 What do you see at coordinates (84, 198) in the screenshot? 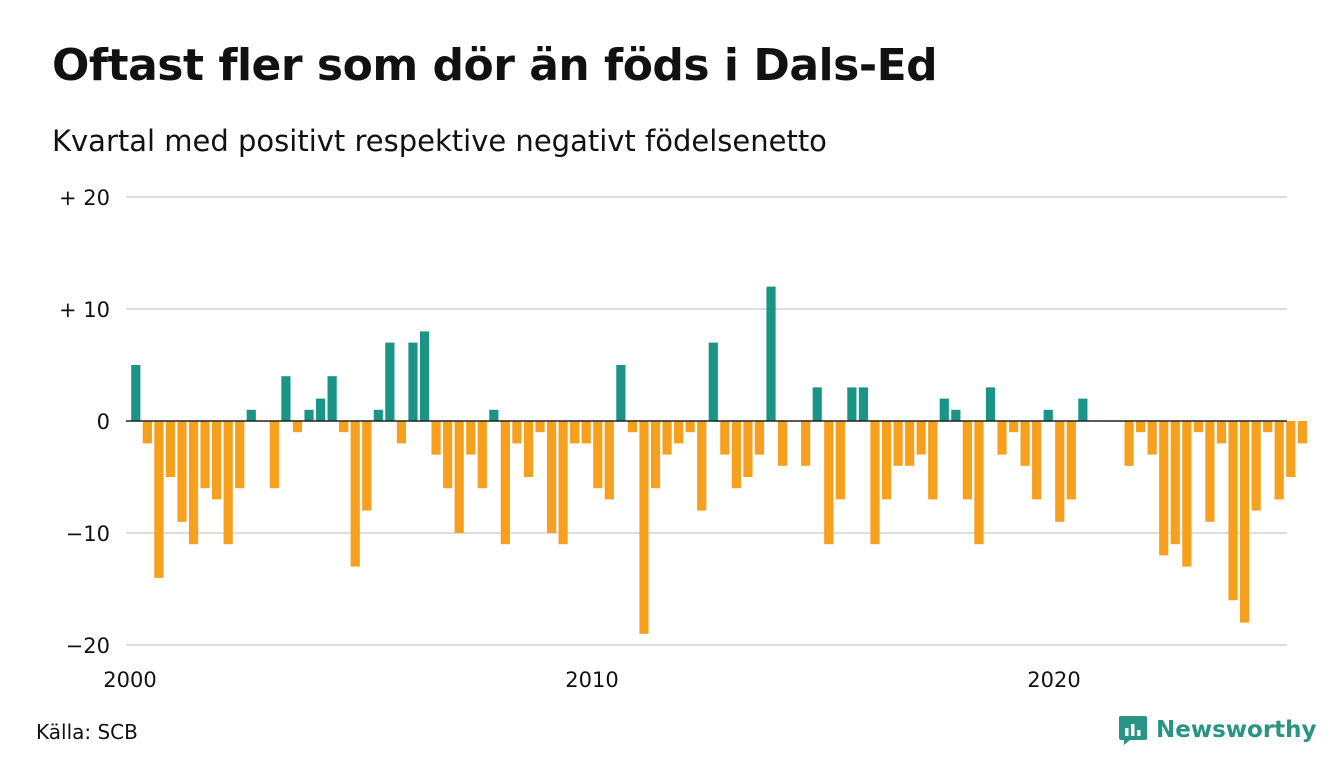
I see `y-tick-label: + 20` at bounding box center [84, 198].